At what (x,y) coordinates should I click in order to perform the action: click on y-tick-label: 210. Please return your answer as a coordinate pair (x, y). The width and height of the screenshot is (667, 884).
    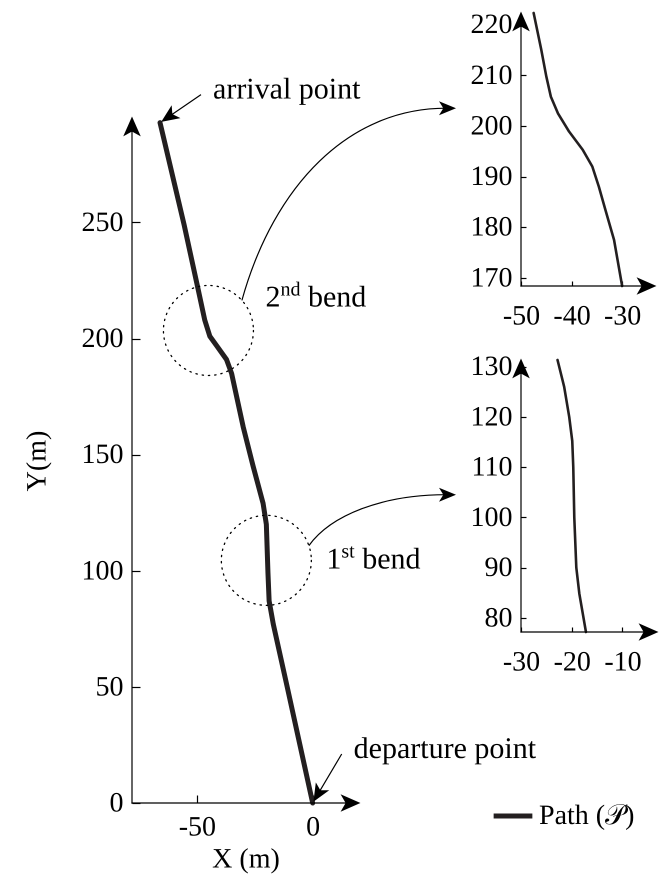
    Looking at the image, I should click on (491, 75).